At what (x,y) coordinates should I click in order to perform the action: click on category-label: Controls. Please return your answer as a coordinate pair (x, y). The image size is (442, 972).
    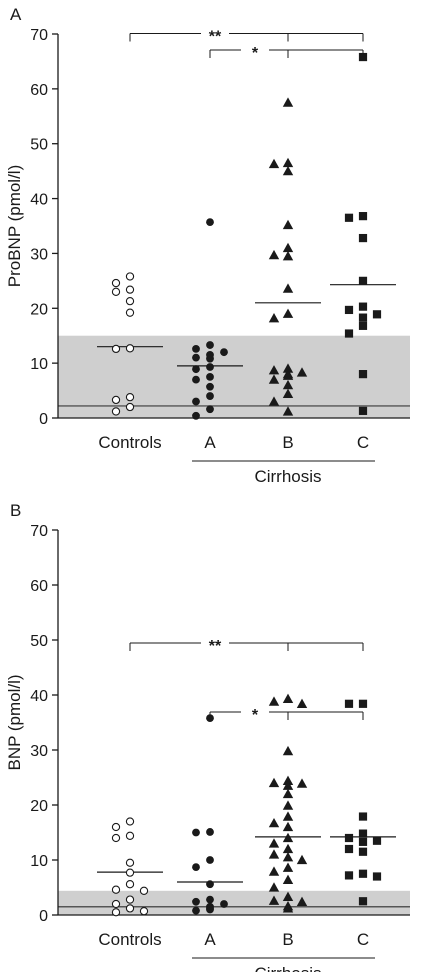
    Looking at the image, I should click on (129, 442).